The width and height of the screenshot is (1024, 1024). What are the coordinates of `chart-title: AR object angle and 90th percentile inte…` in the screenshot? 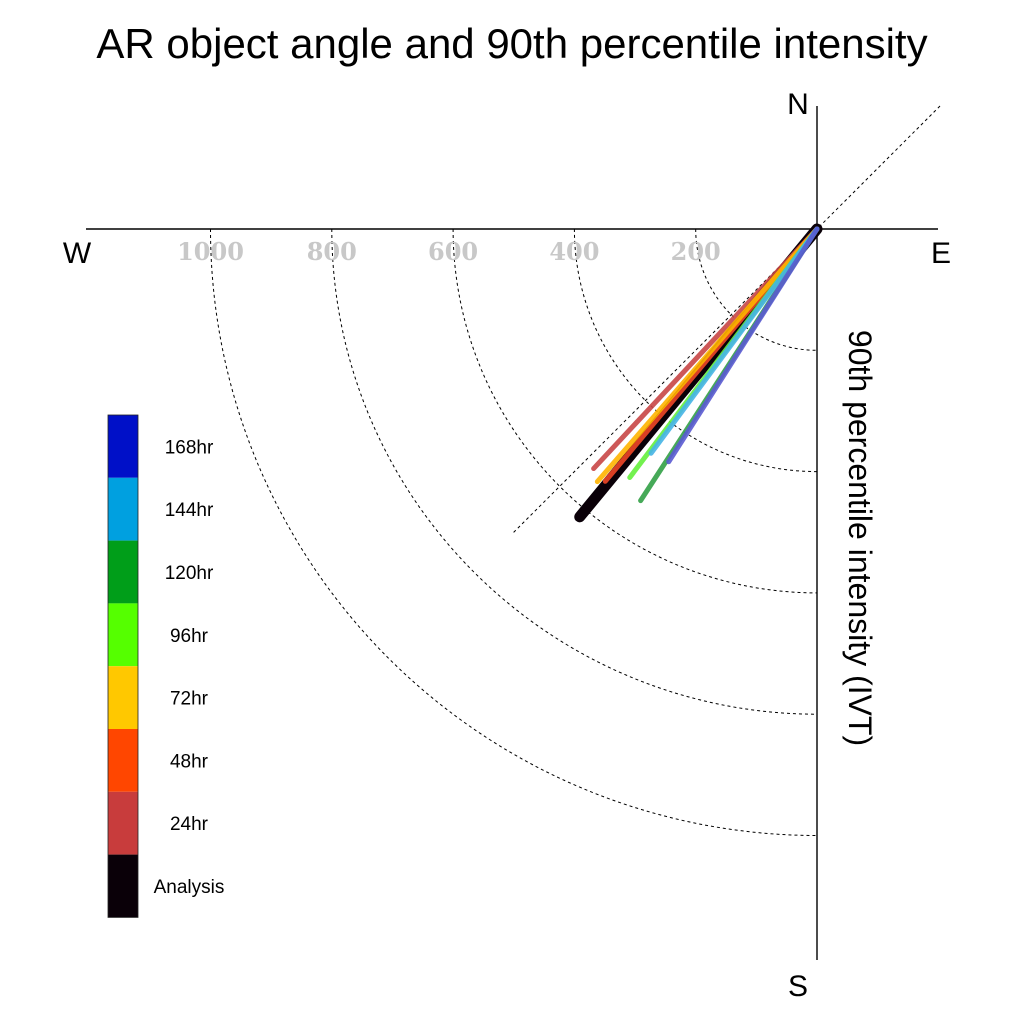 It's located at (511, 43).